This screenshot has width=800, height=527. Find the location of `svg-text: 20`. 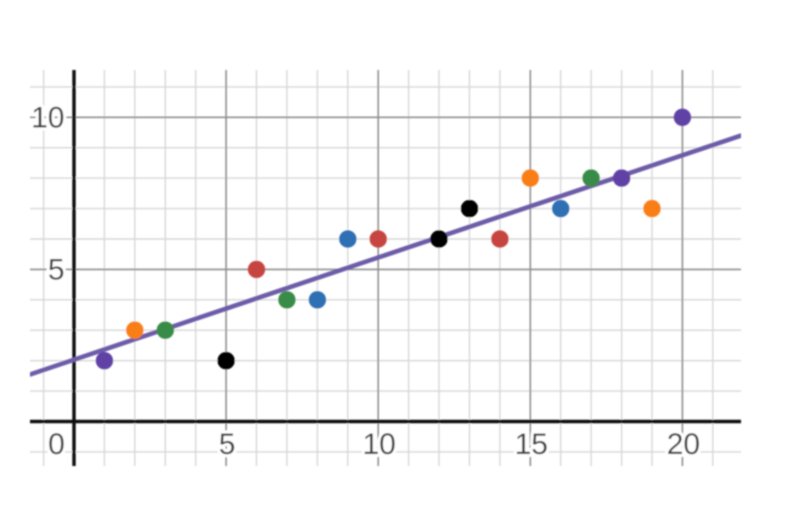

svg-text: 20 is located at coordinates (683, 444).